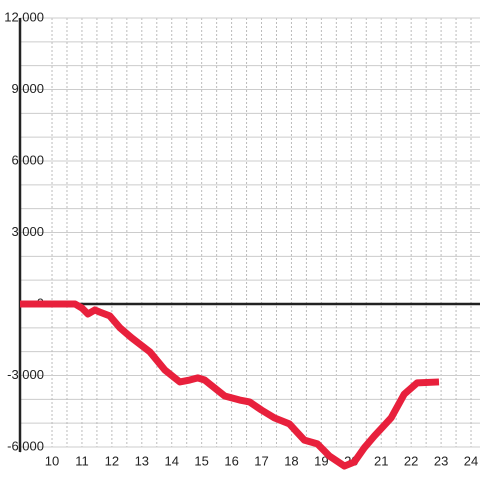 The image size is (480, 480). What do you see at coordinates (471, 460) in the screenshot?
I see `x-tick-label: 24` at bounding box center [471, 460].